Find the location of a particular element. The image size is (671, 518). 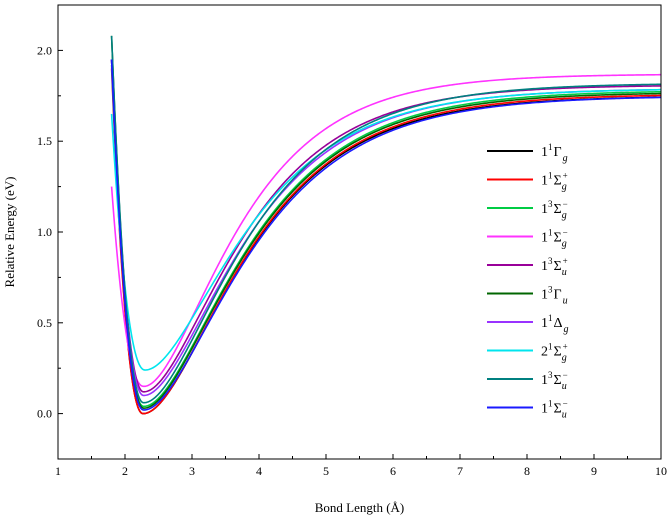

x-tick-label: 10 is located at coordinates (661, 471).